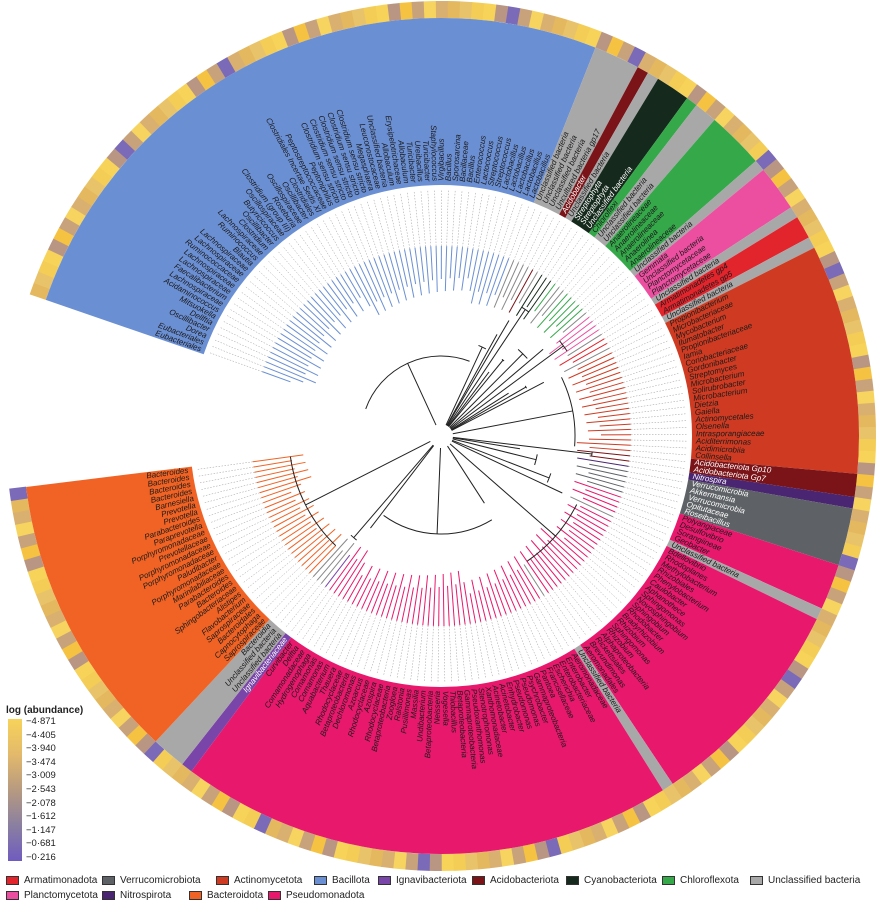  Describe the element at coordinates (415, 704) in the screenshot. I see `taxon-label: Massilia` at that location.